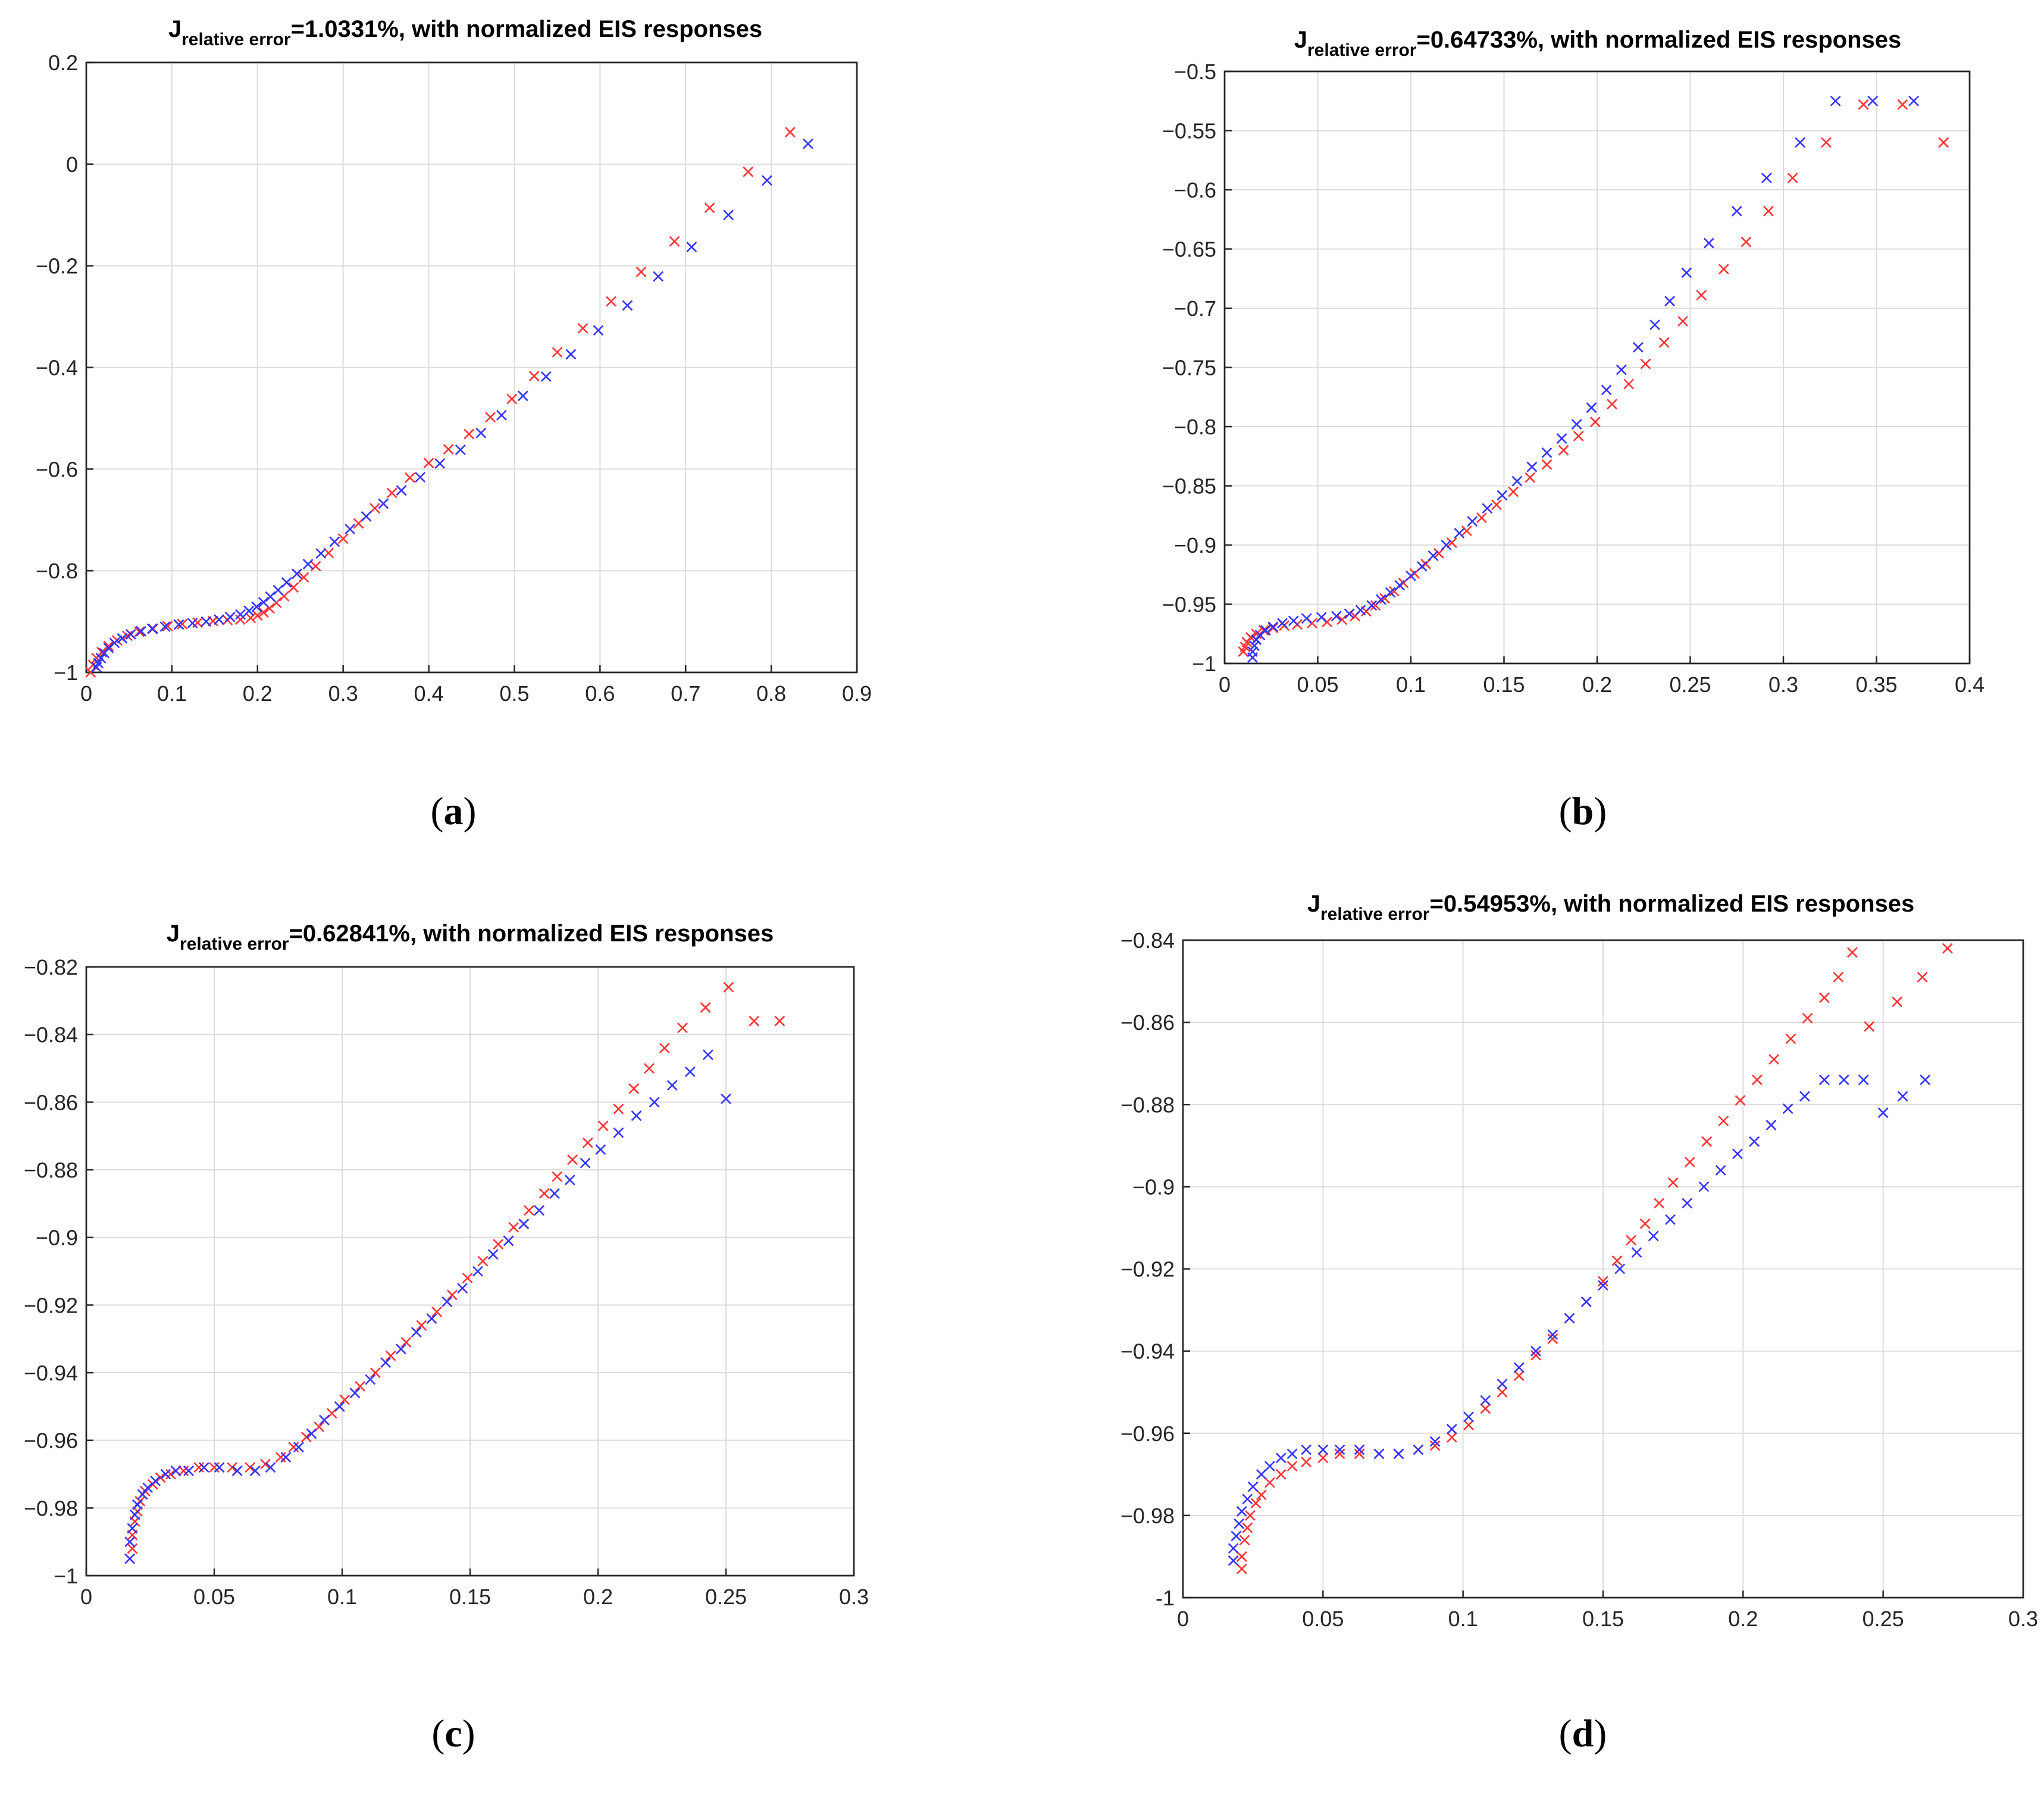 The width and height of the screenshot is (2044, 1797). I want to click on y-tick-label: −0.6, so click(57, 469).